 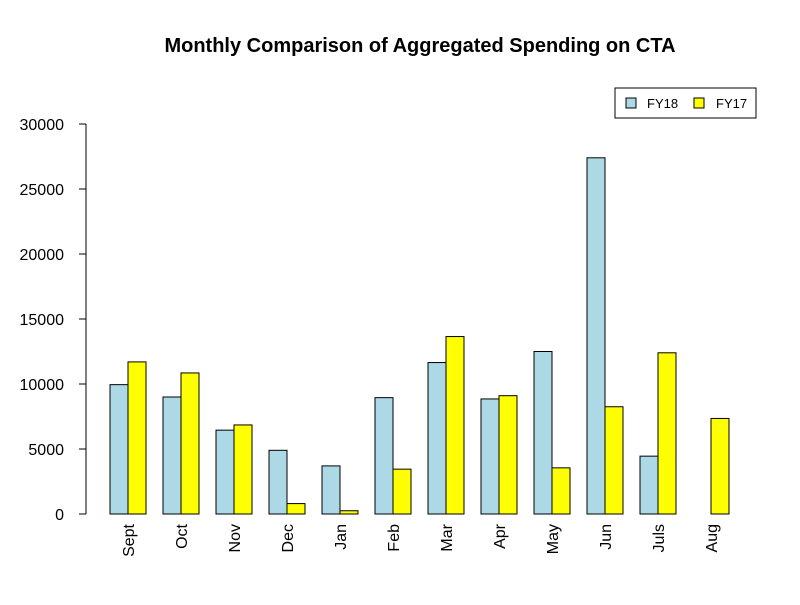 What do you see at coordinates (508, 455) in the screenshot?
I see `bar-fy17-apr` at bounding box center [508, 455].